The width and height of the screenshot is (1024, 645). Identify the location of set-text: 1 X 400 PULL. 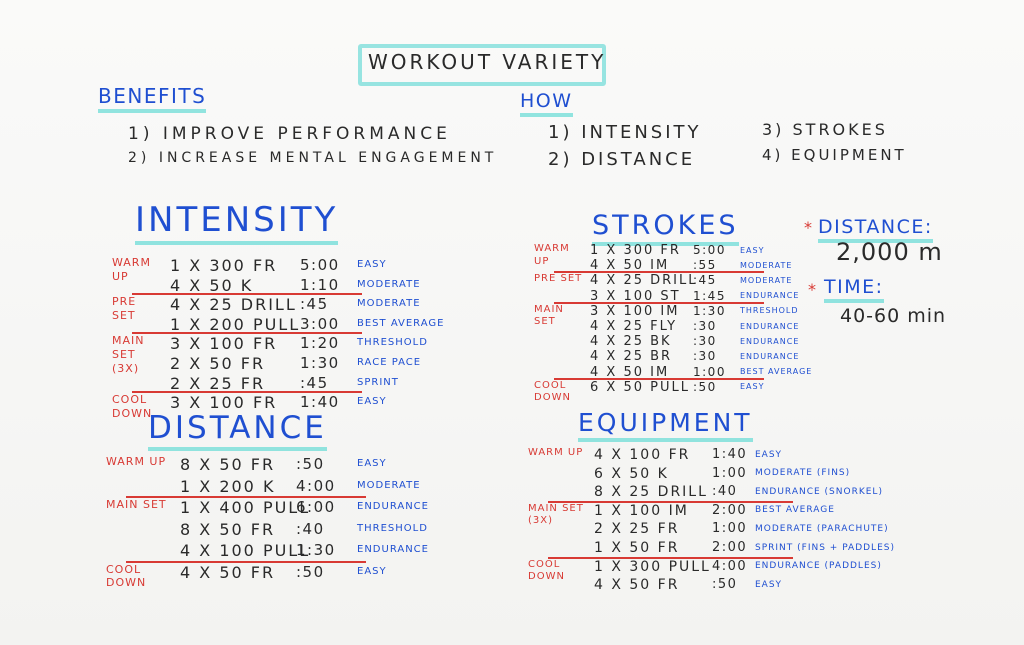
(245, 507).